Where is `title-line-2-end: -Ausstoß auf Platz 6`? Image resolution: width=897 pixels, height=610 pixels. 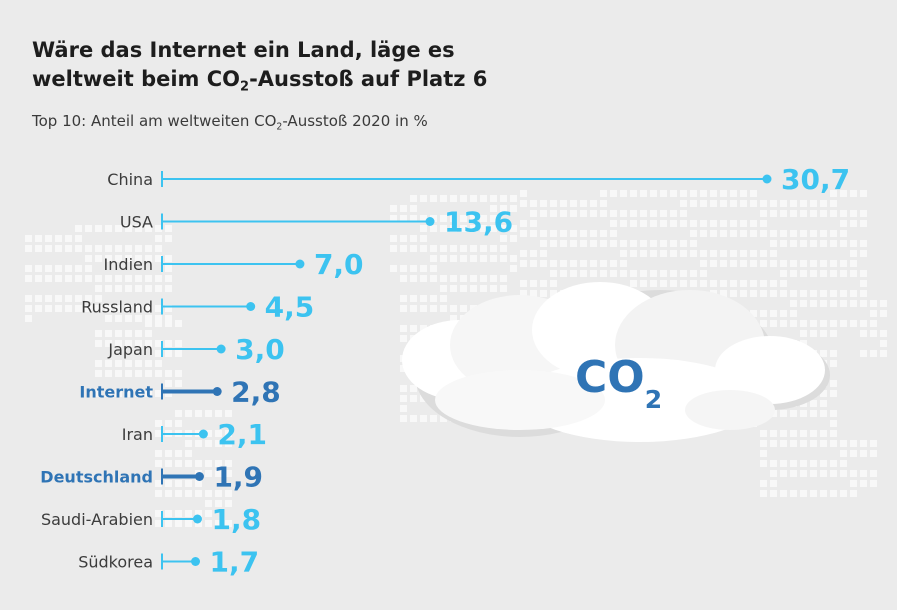
title-line-2-end: -Ausstoß auf Platz 6 is located at coordinates (368, 79).